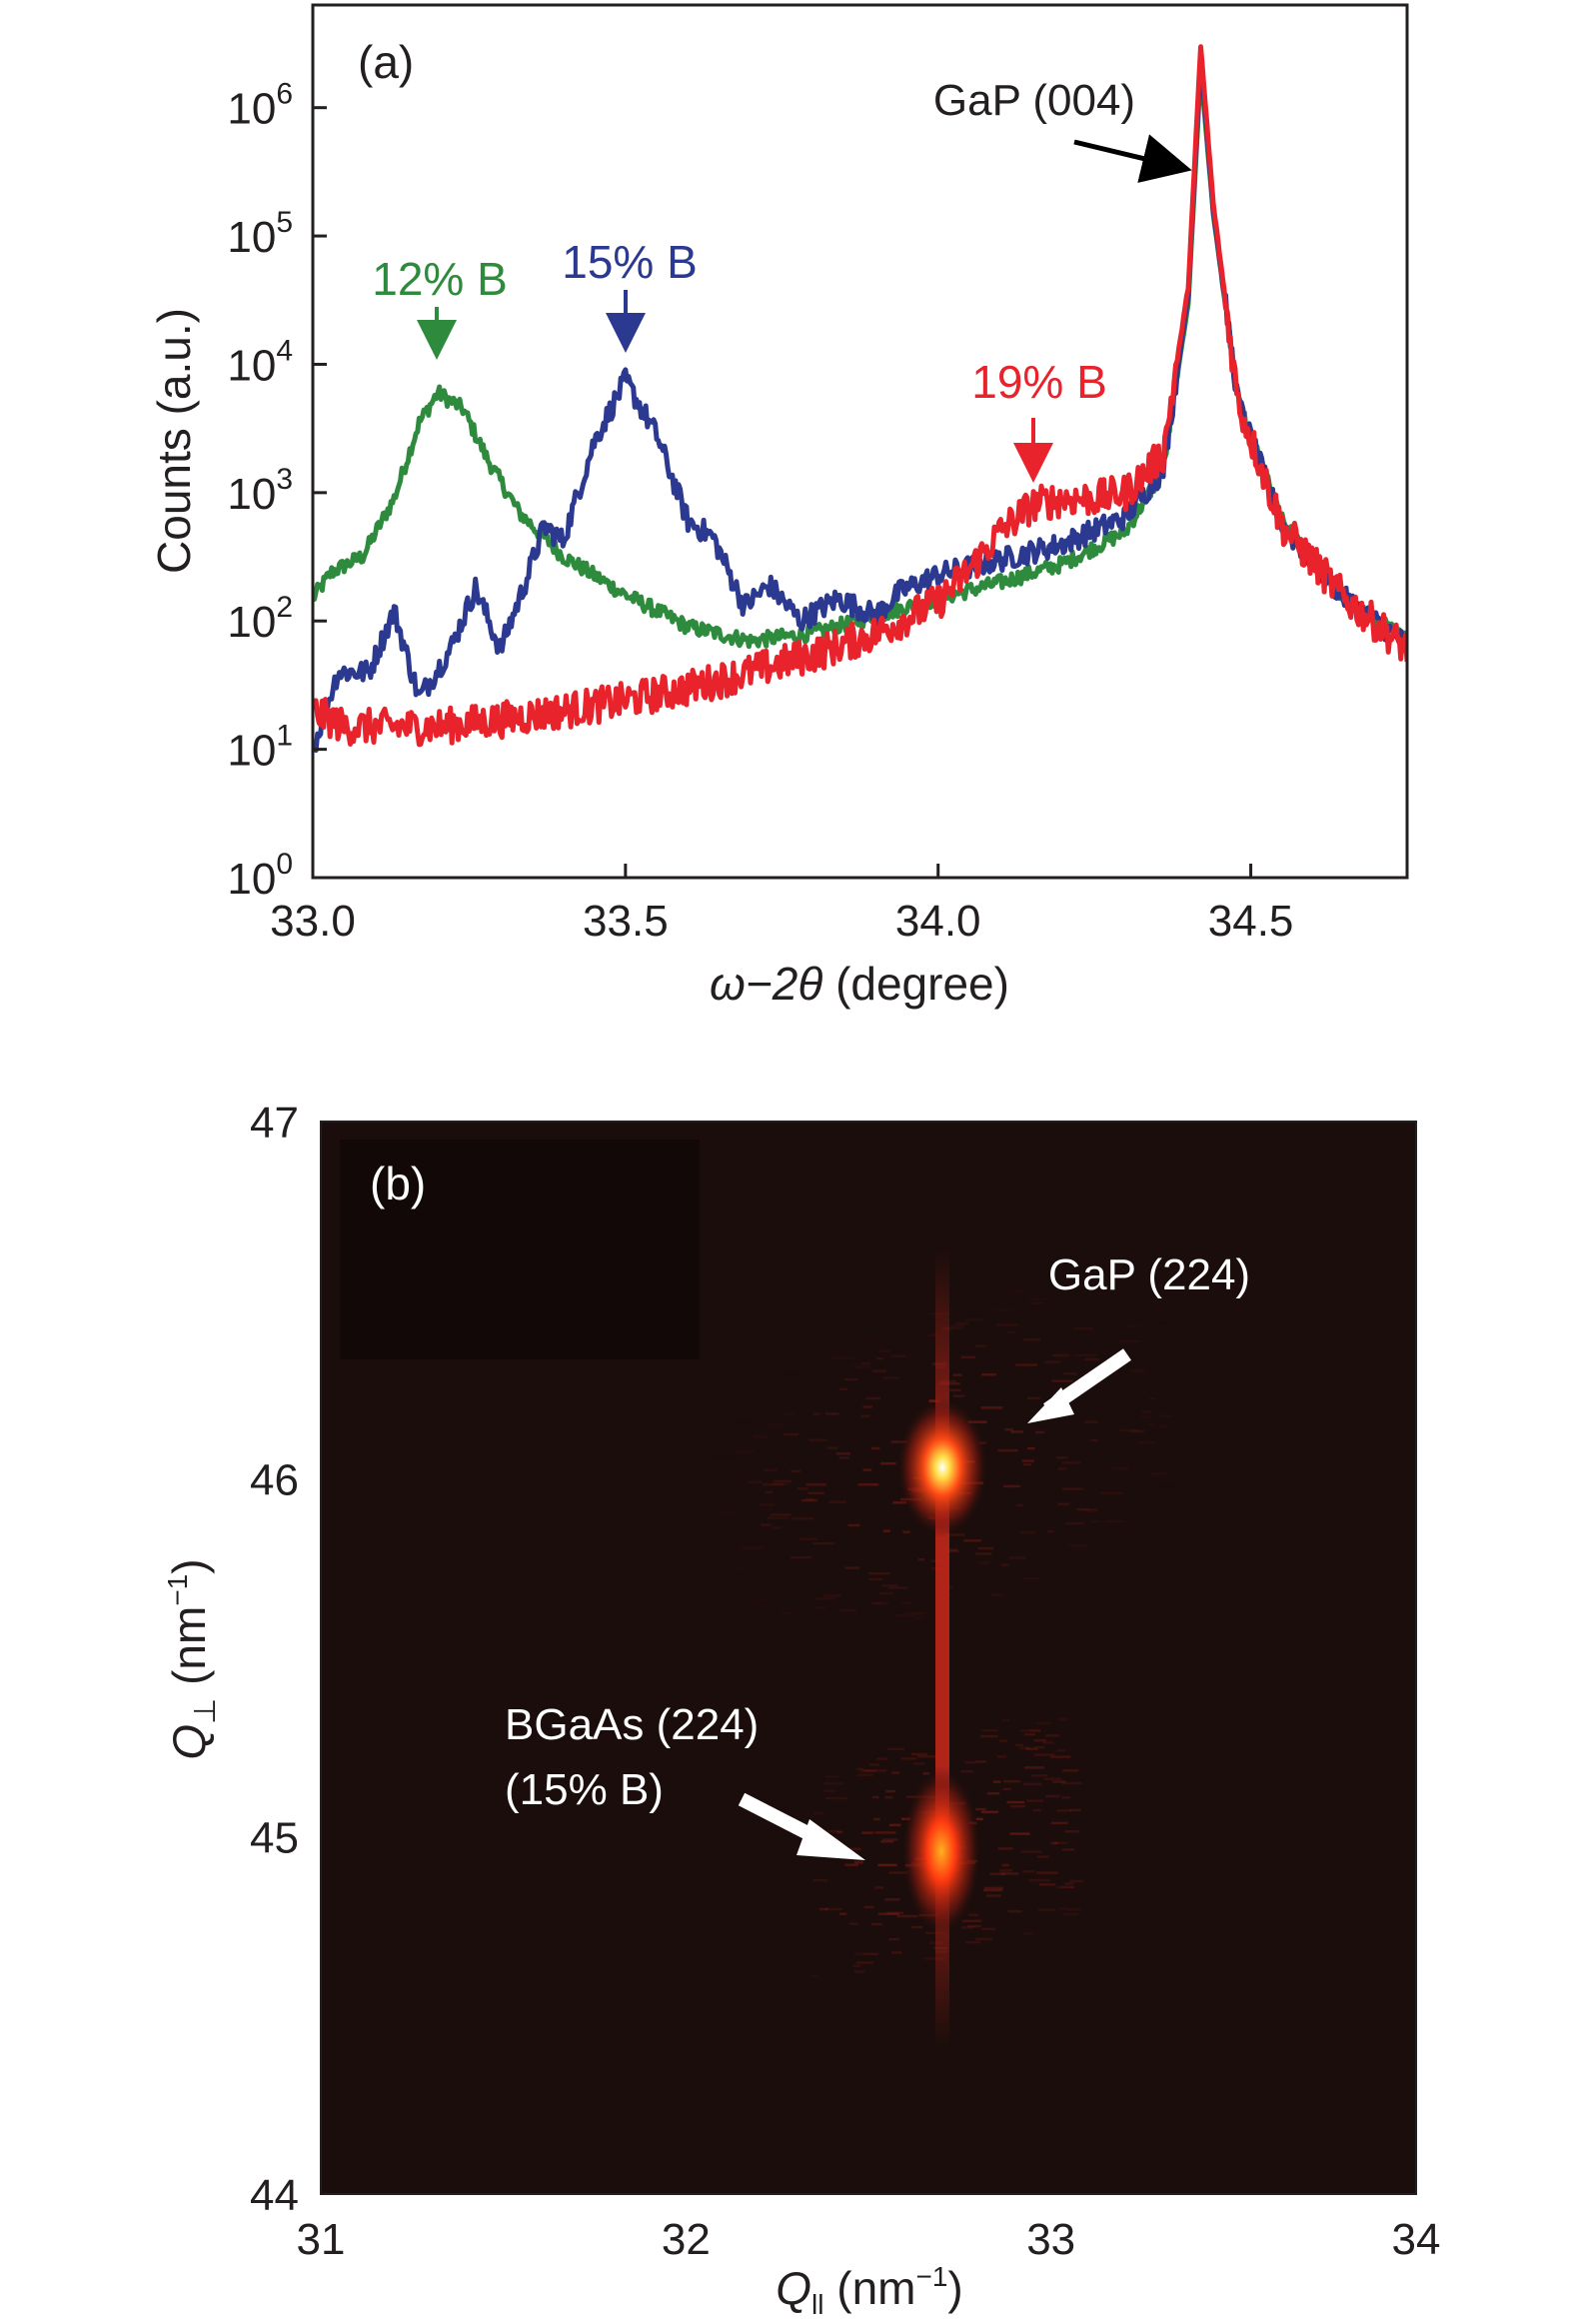 This screenshot has width=1574, height=2324. I want to click on x-tick-label-a: 33.0, so click(313, 921).